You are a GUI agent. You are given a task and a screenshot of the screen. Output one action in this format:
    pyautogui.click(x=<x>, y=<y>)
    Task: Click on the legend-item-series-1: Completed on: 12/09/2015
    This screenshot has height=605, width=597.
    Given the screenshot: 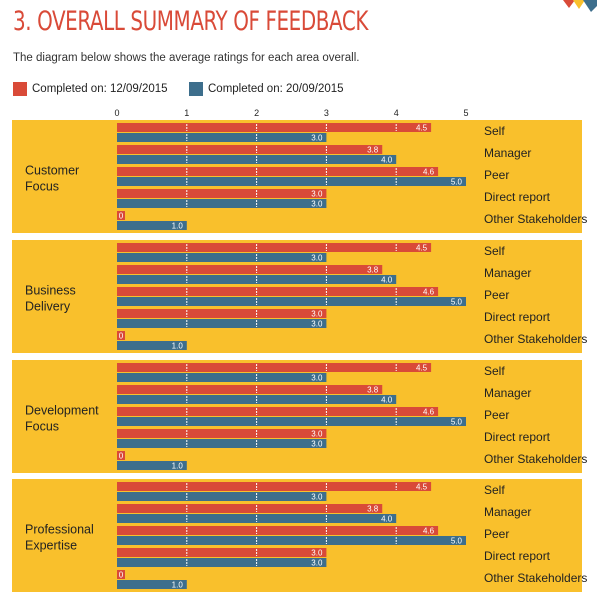 What is the action you would take?
    pyautogui.click(x=90, y=89)
    